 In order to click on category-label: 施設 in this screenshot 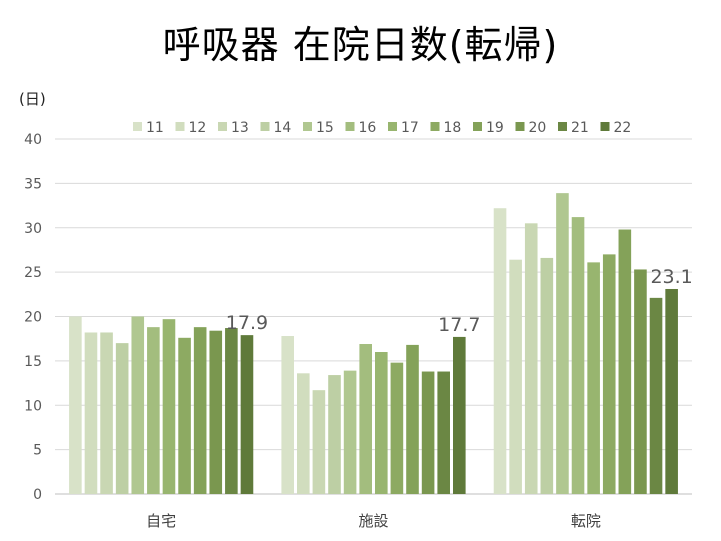, I will do `click(373, 521)`.